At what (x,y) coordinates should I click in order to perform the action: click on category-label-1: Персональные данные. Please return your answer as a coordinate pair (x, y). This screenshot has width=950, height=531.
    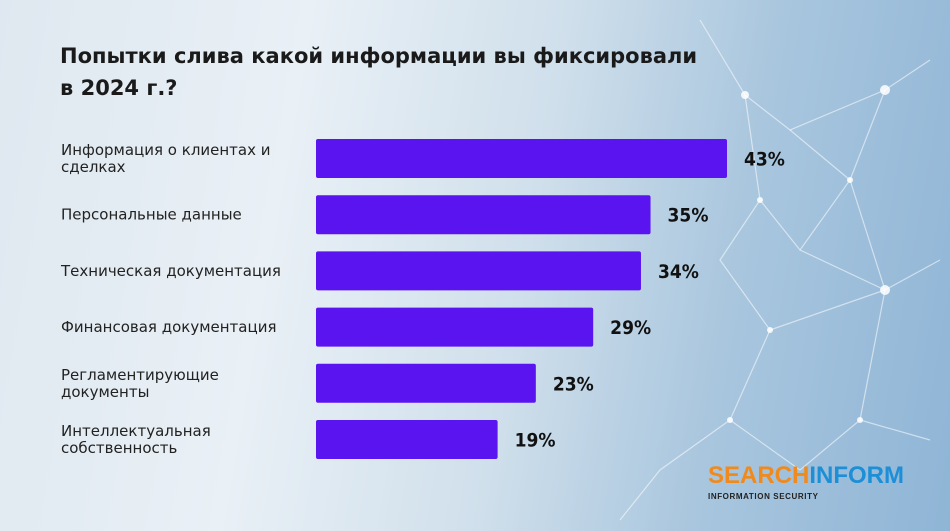
    Looking at the image, I should click on (151, 215).